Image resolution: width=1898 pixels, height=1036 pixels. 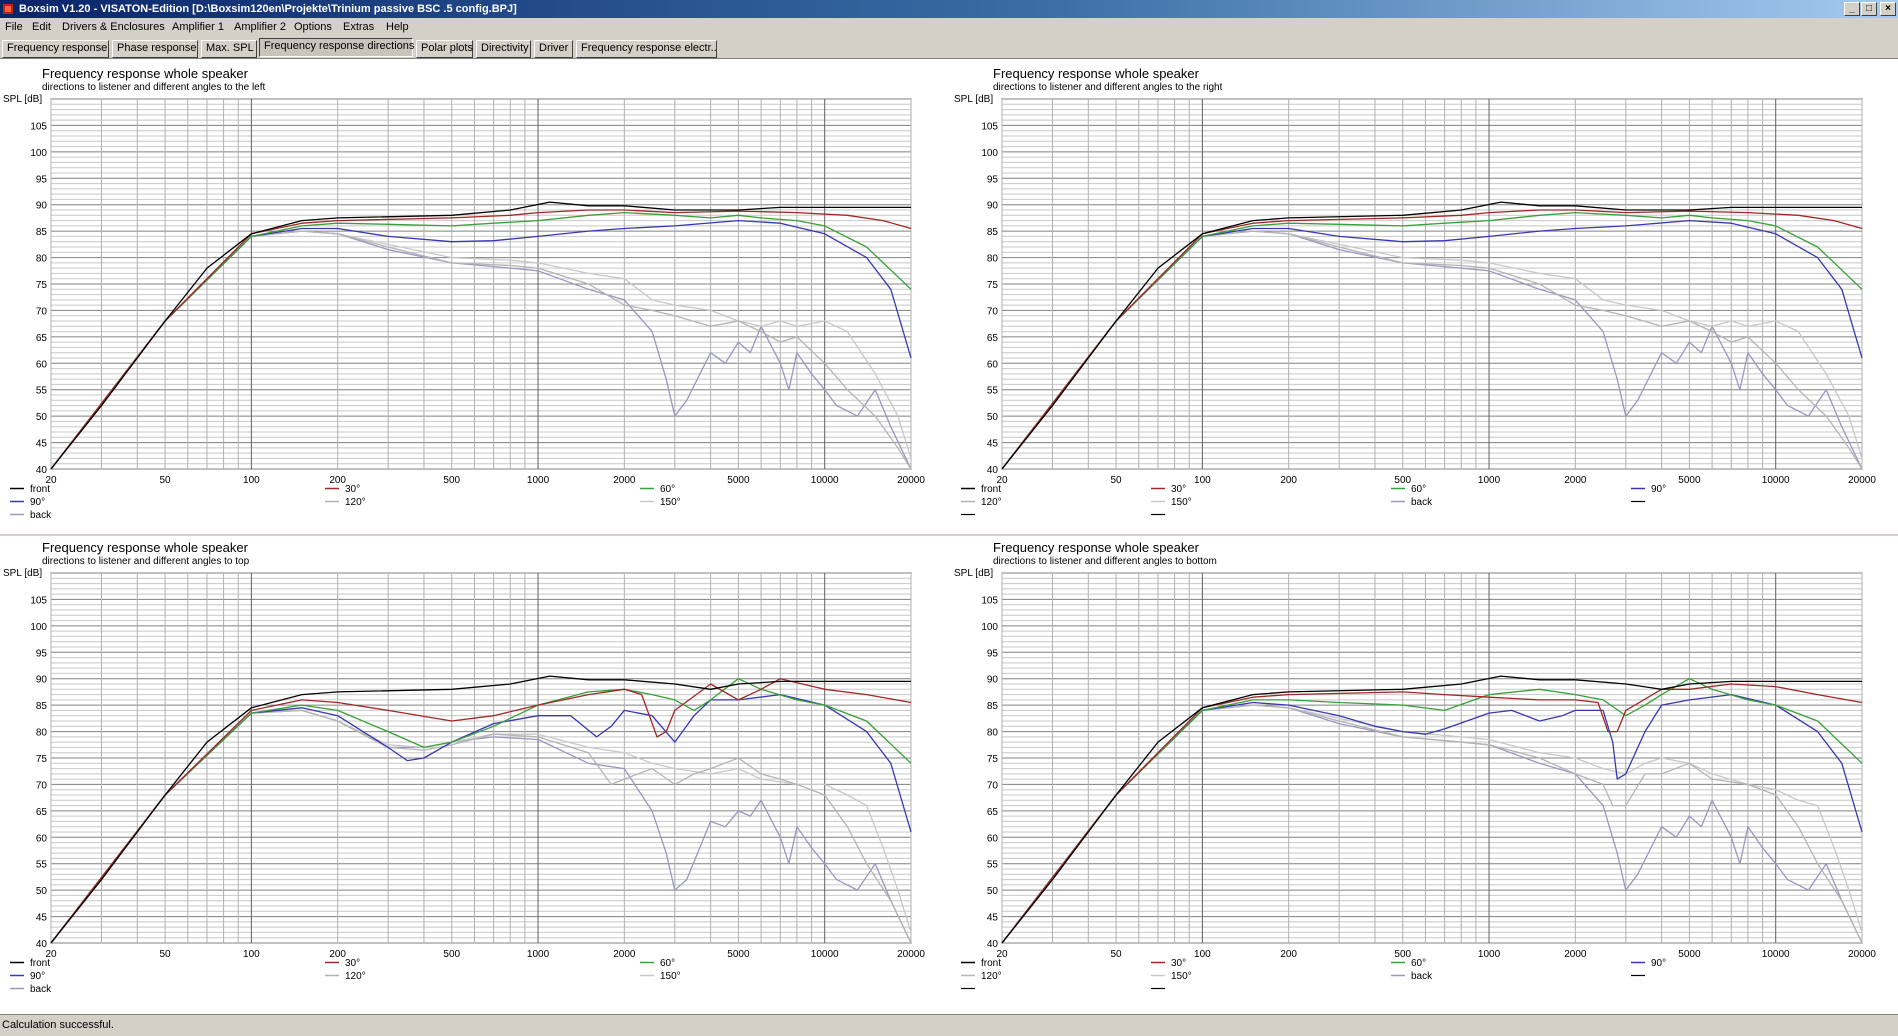 I want to click on status-bar: Calculation successful., so click(x=949, y=1025).